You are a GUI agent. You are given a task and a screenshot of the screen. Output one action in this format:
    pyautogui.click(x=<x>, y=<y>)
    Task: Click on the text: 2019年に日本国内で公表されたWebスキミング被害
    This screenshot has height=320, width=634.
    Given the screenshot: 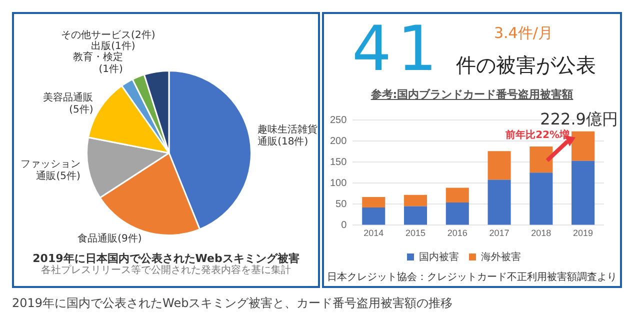 What is the action you would take?
    pyautogui.click(x=166, y=258)
    